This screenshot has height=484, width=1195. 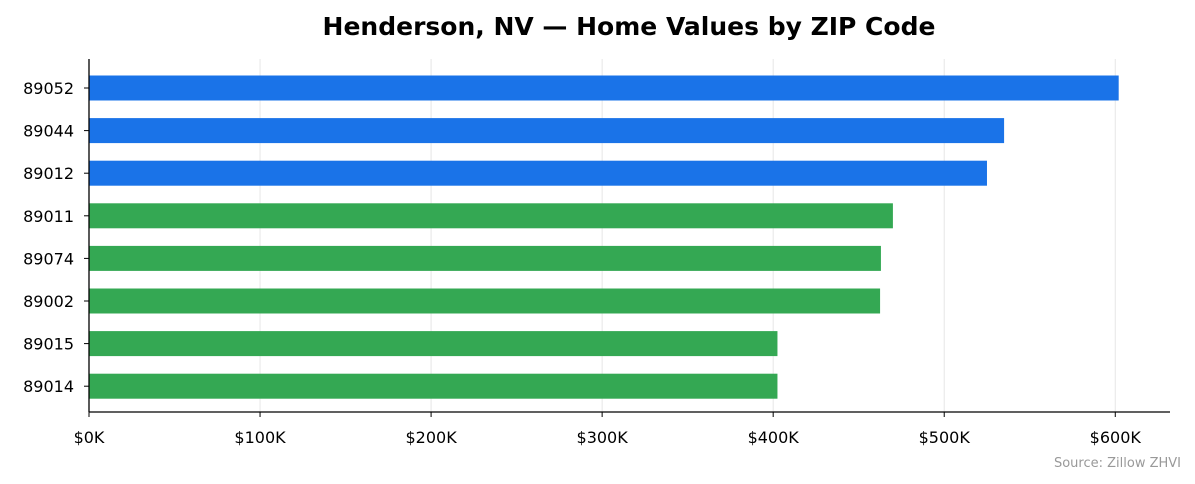 What do you see at coordinates (629, 26) in the screenshot?
I see `chart-title: Henderson, NV — Home Values by ZIP Code` at bounding box center [629, 26].